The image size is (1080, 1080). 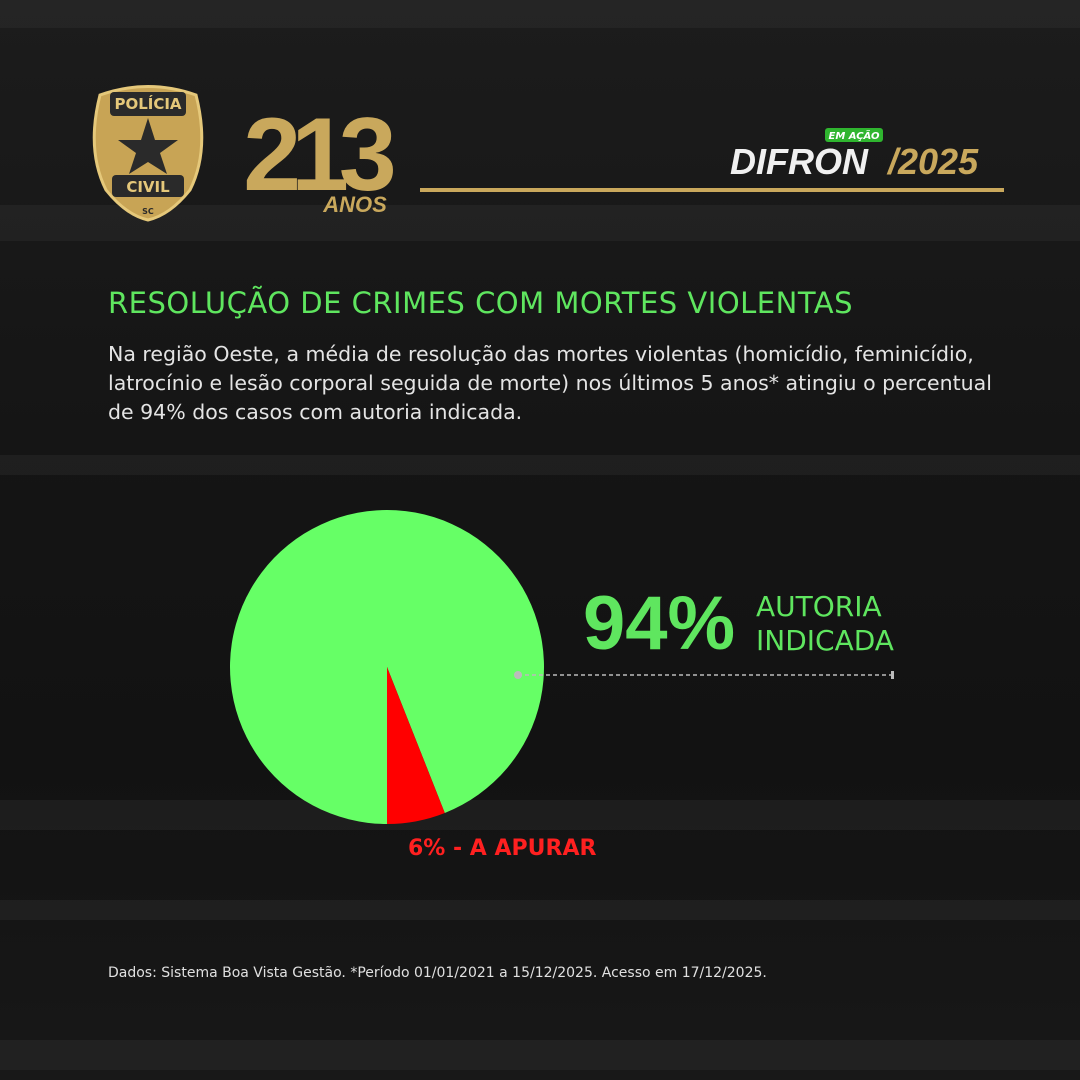 I want to click on badge-star, so click(x=148, y=146).